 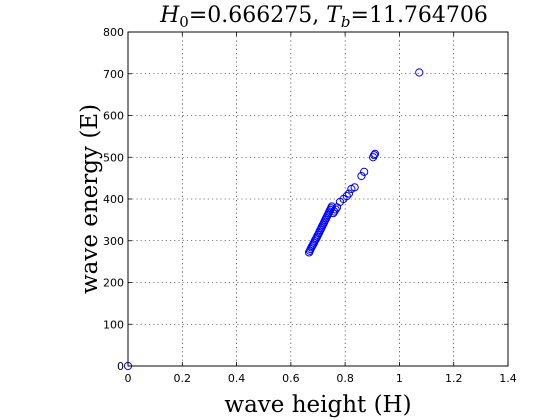 What do you see at coordinates (454, 378) in the screenshot?
I see `x-tick-label: 1.2` at bounding box center [454, 378].